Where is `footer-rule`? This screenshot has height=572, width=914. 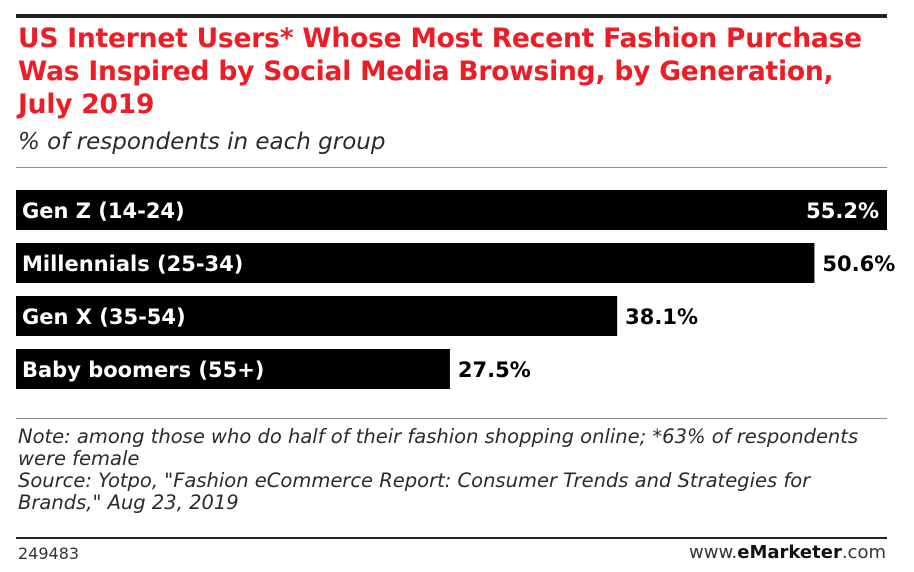 footer-rule is located at coordinates (451, 538).